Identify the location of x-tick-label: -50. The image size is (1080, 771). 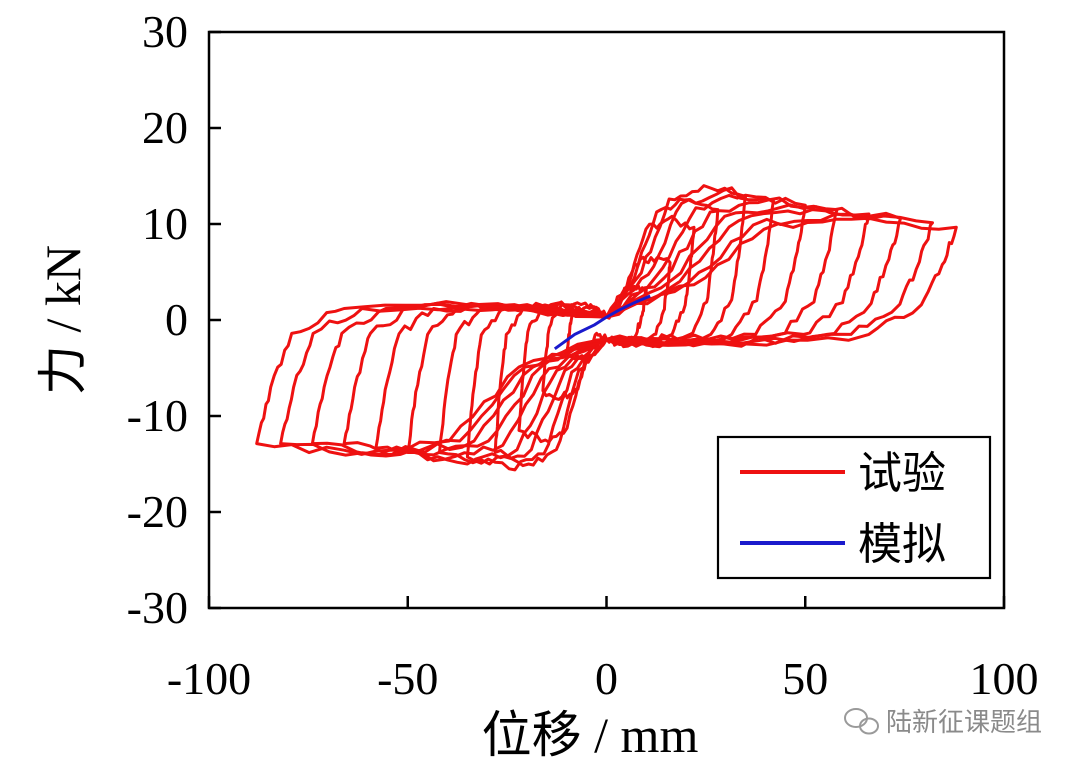
(407, 678).